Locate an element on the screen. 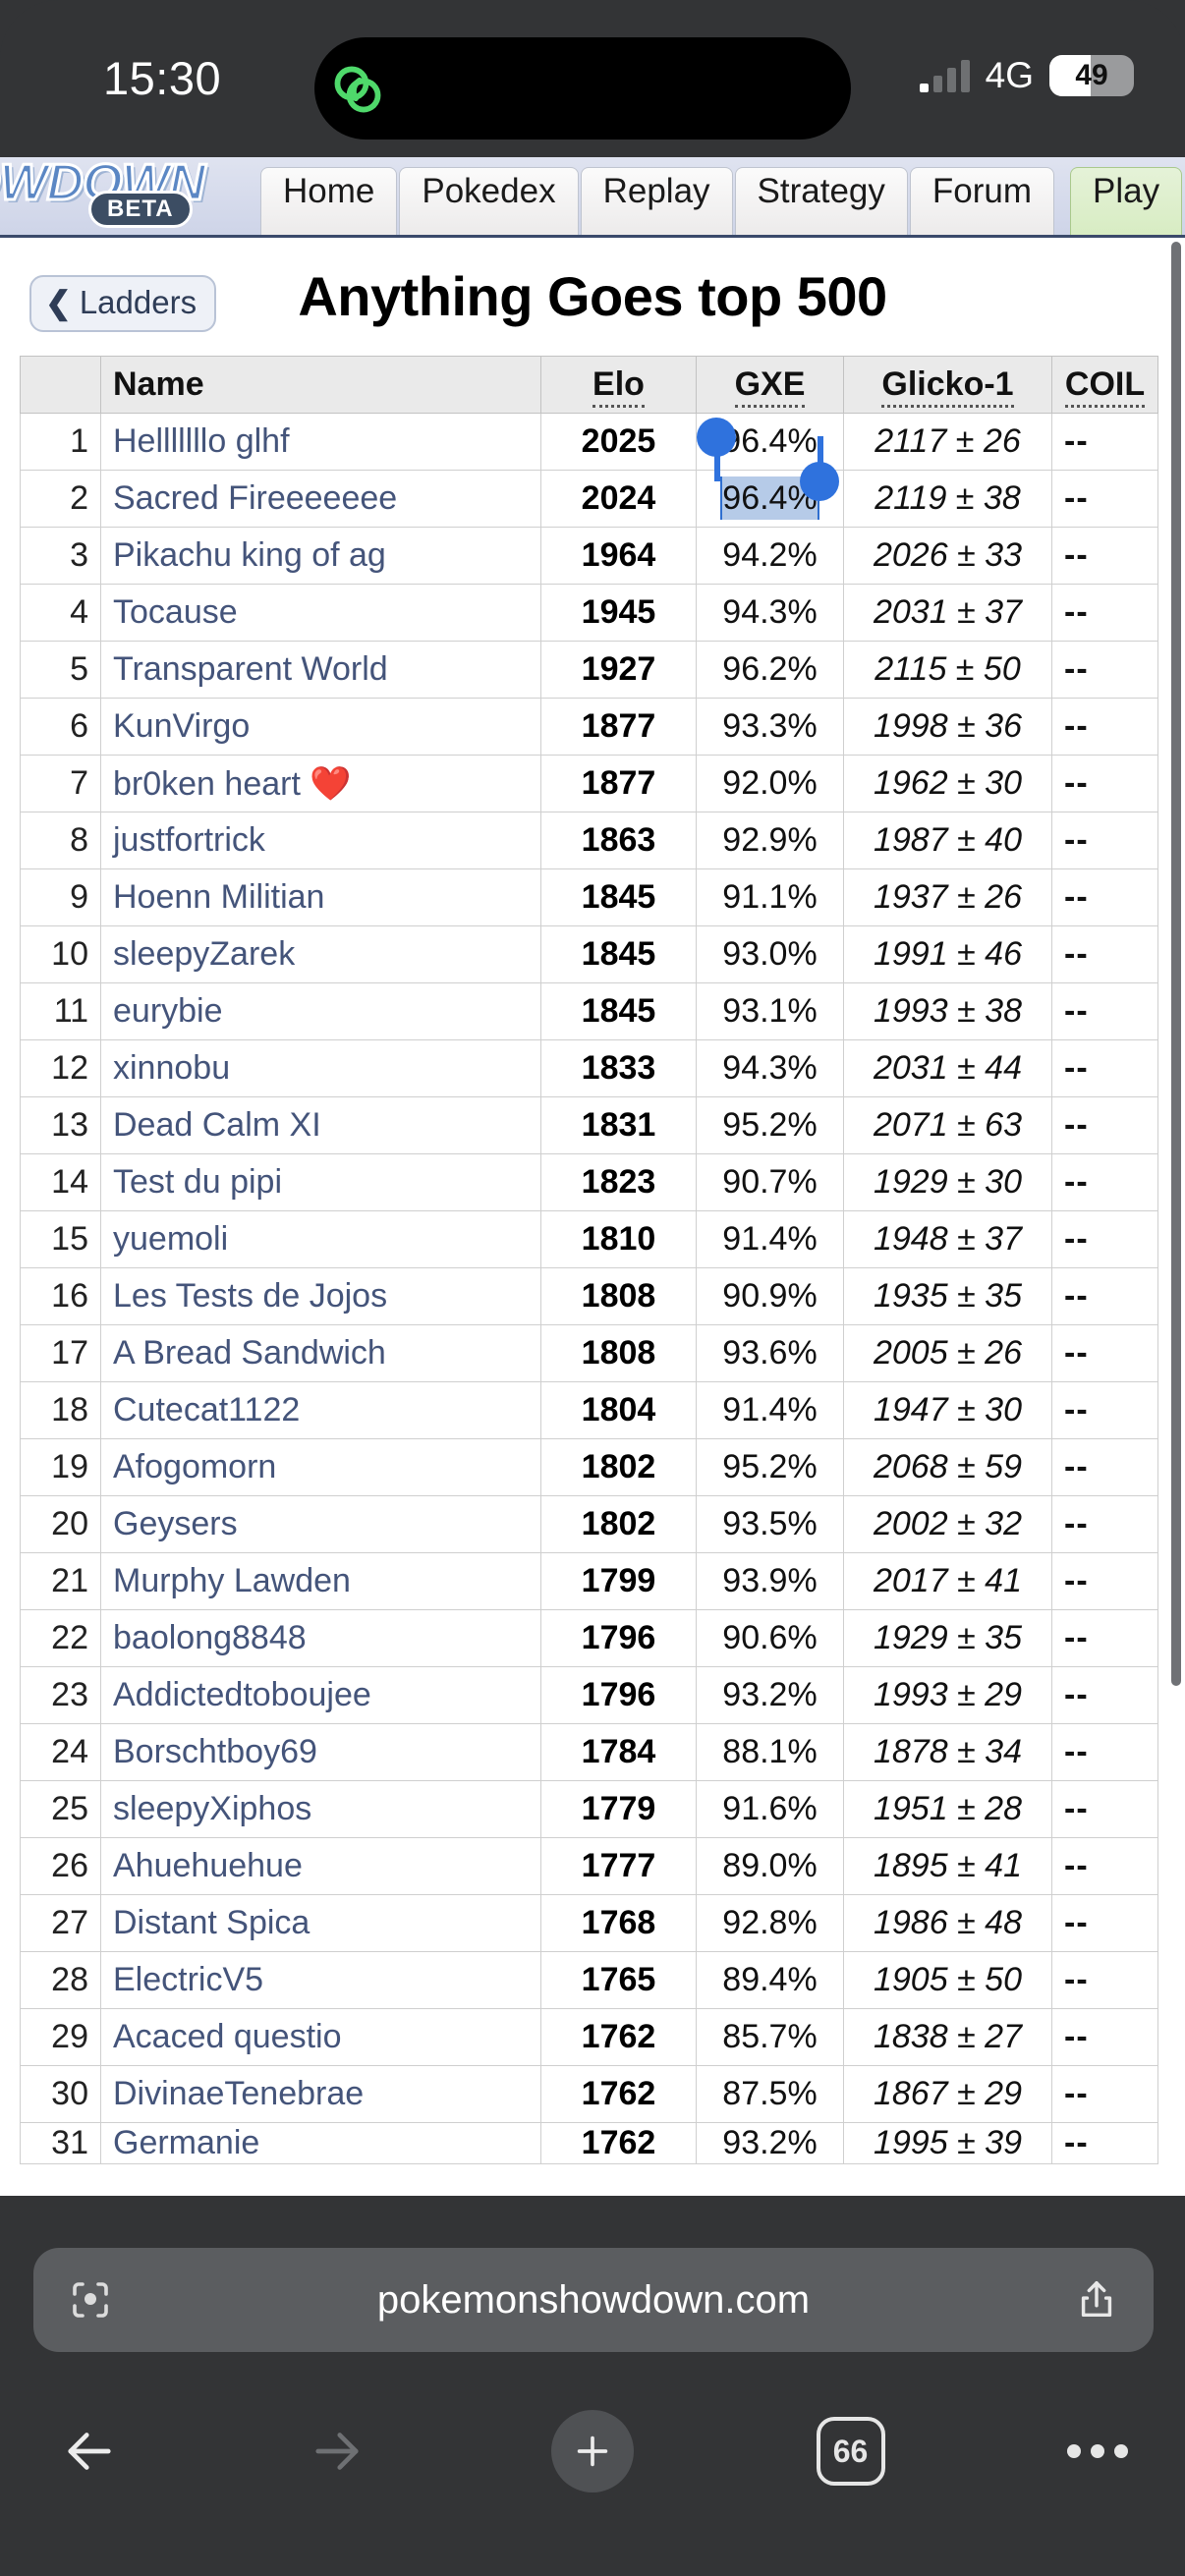 The image size is (1185, 2576). cell-gxe: 93.1% is located at coordinates (770, 1011).